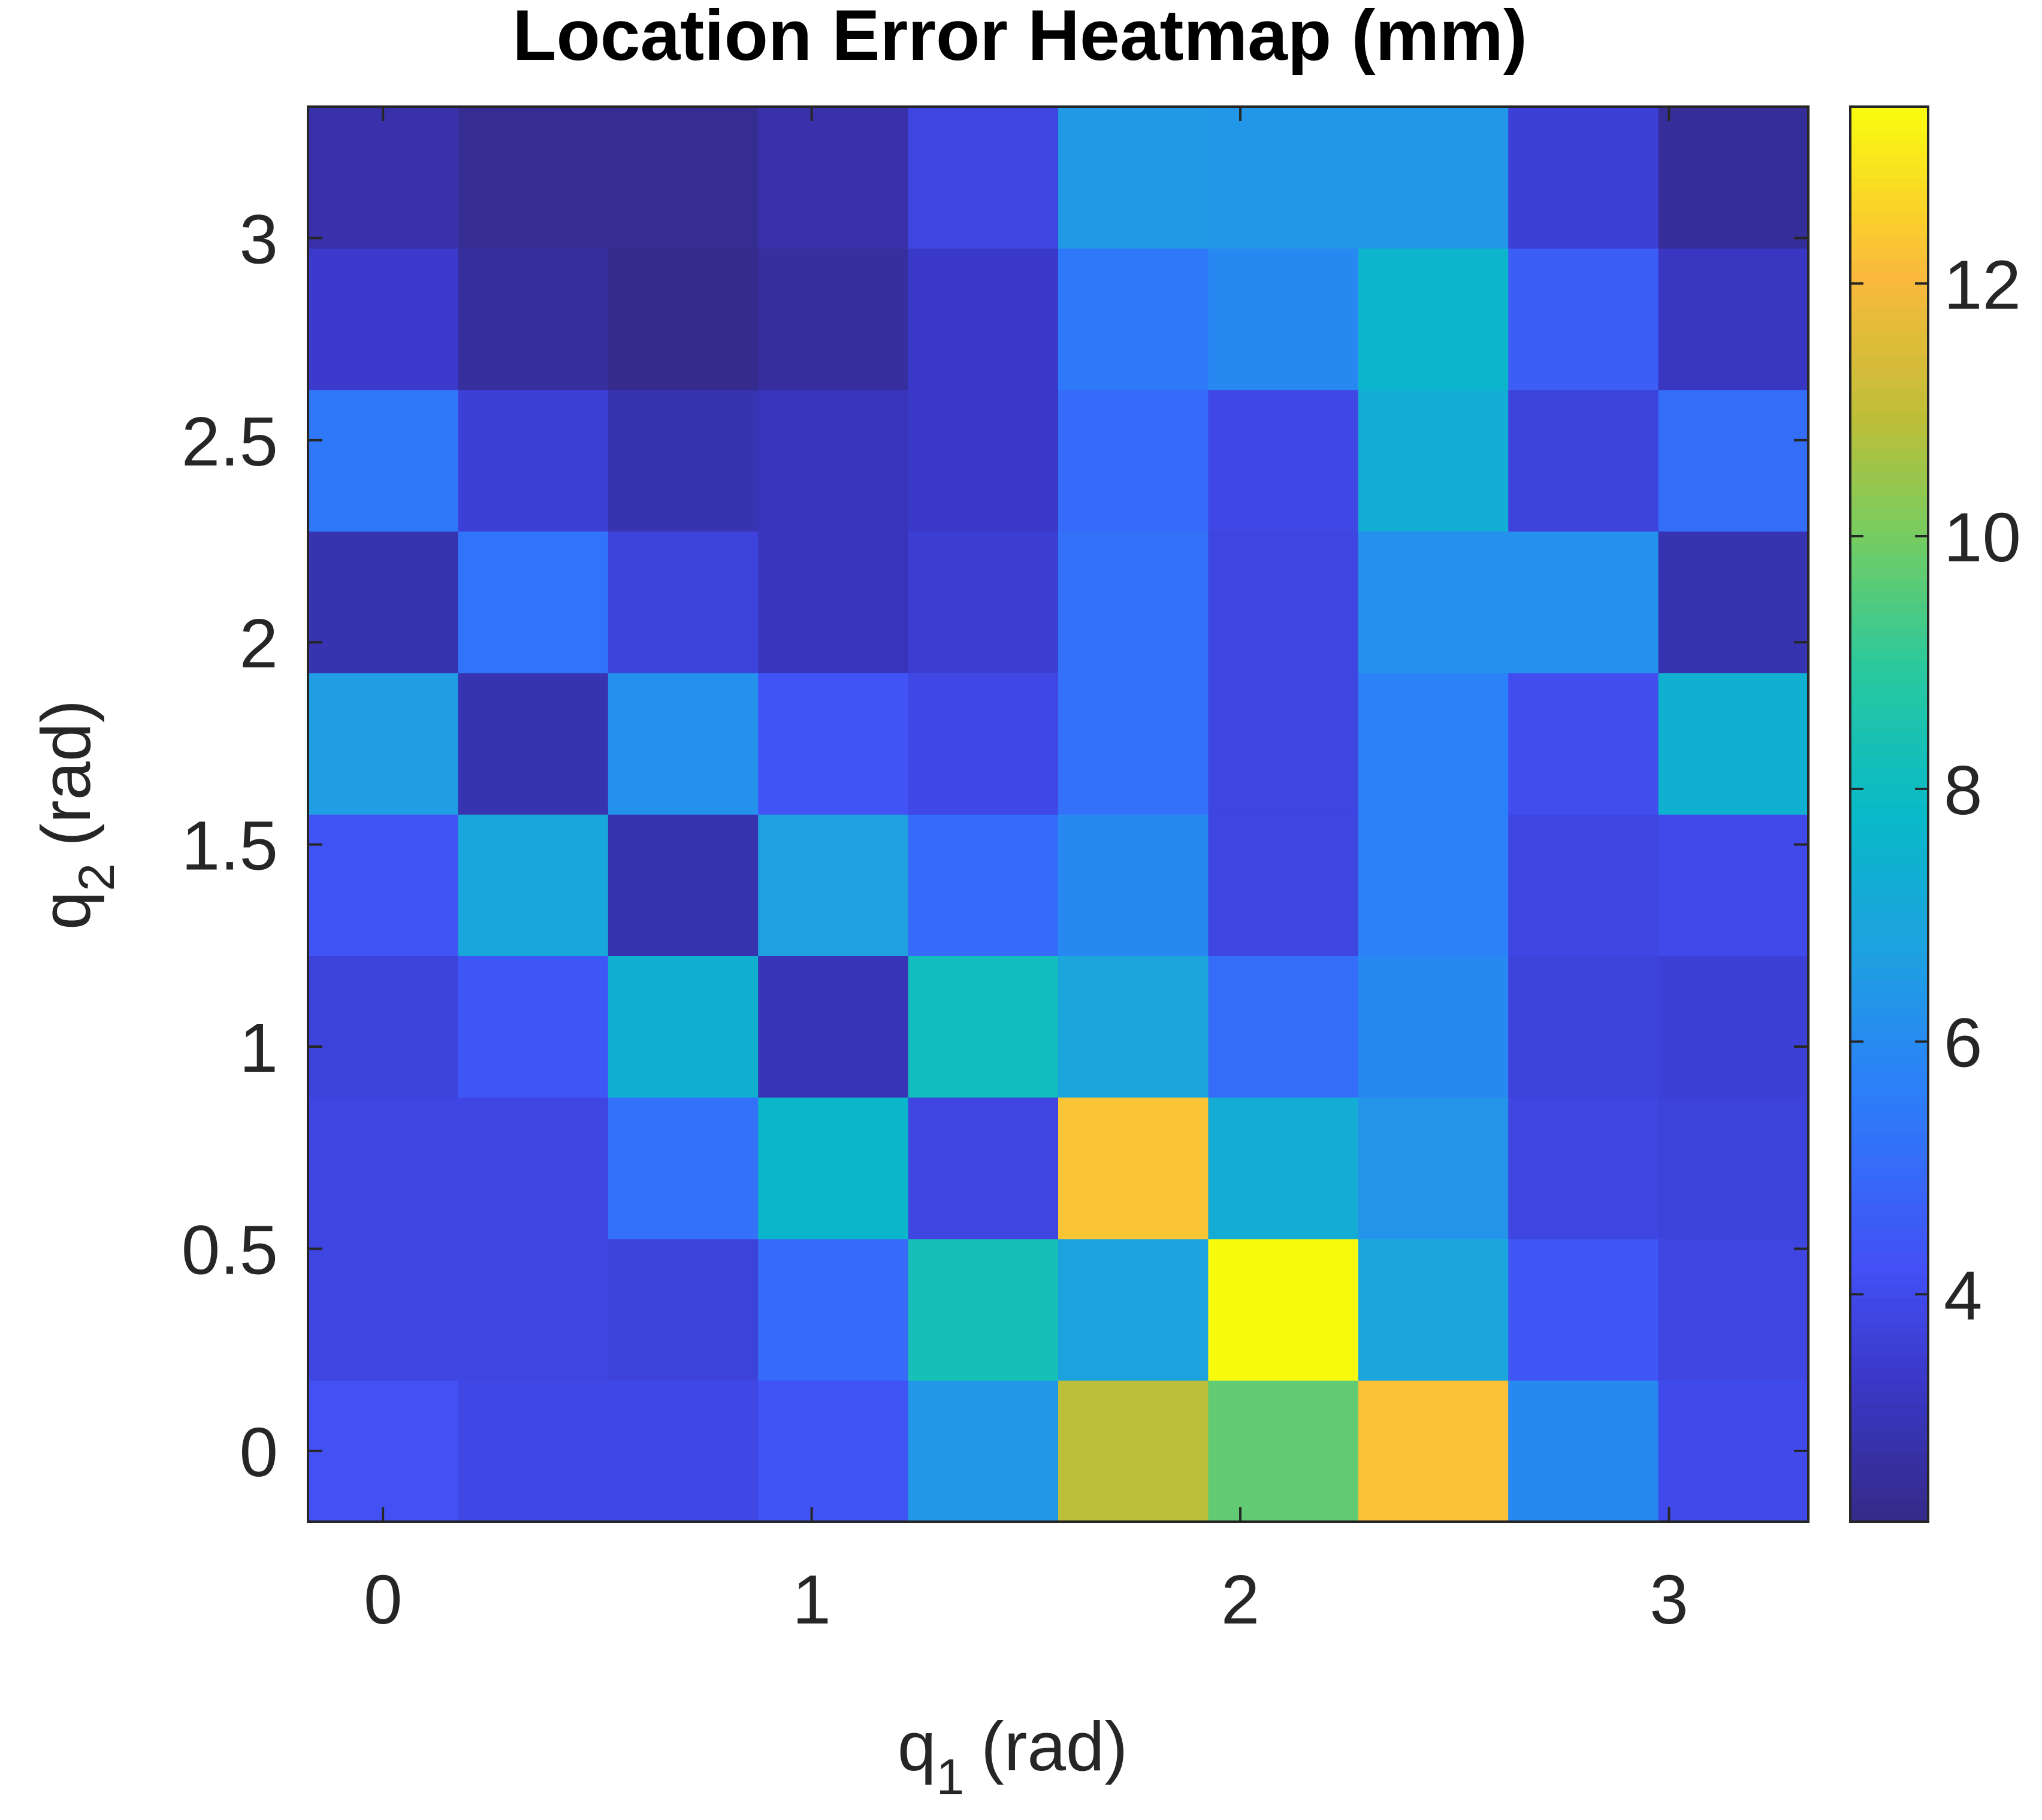 The height and width of the screenshot is (1820, 2042). Describe the element at coordinates (258, 1452) in the screenshot. I see `y-tick-label: 0` at that location.